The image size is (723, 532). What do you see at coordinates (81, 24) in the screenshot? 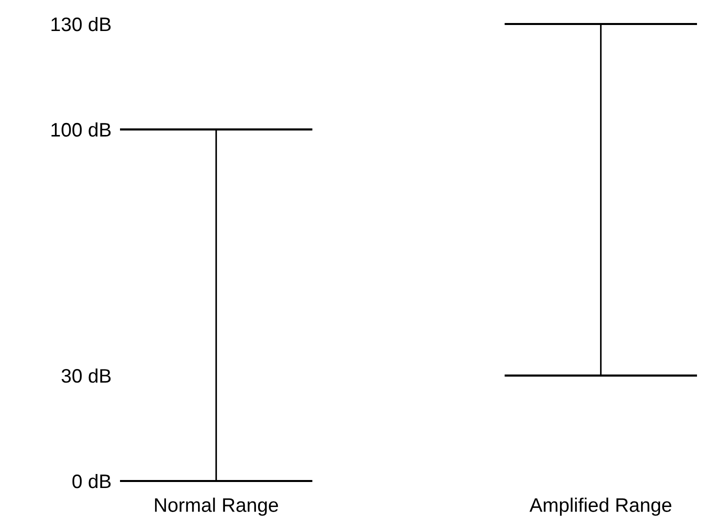
I see `y-tick-label: 130 dB` at bounding box center [81, 24].